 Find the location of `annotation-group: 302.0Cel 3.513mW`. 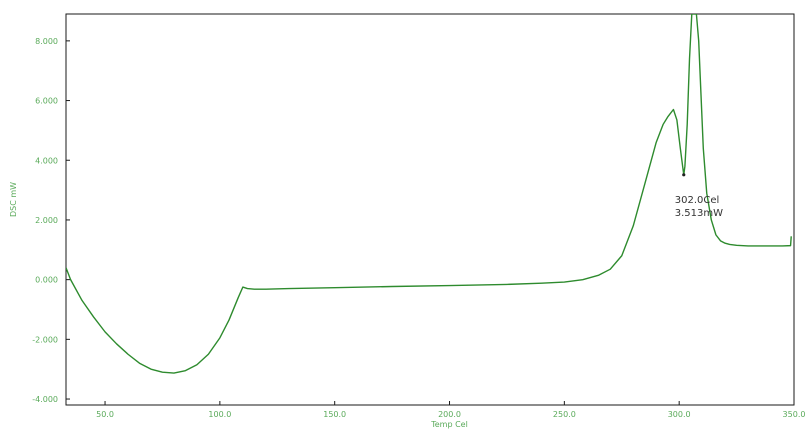

annotation-group: 302.0Cel 3.513mW is located at coordinates (699, 196).